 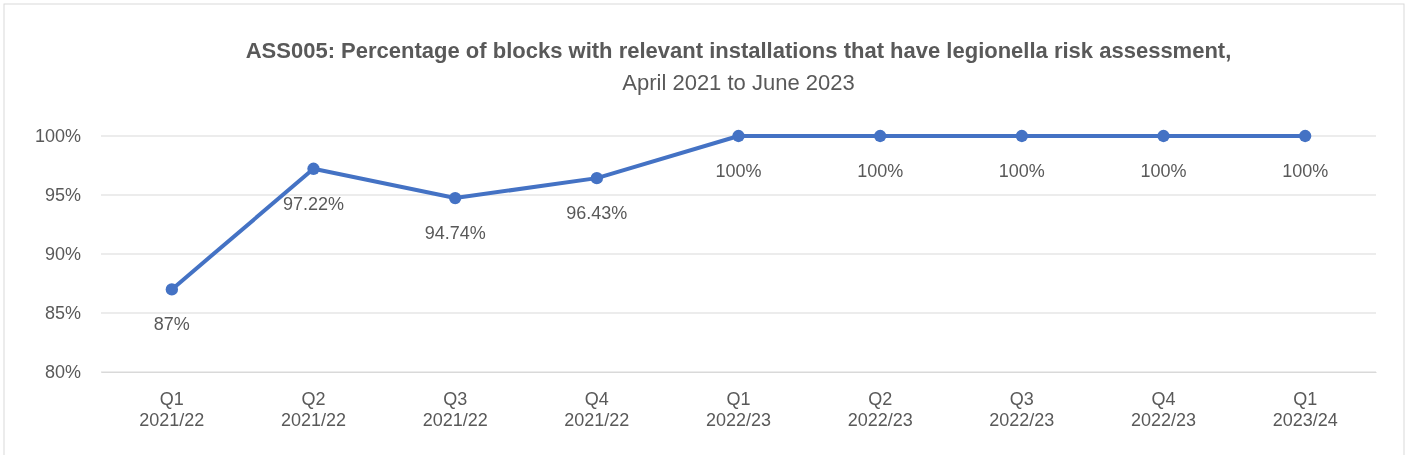 What do you see at coordinates (172, 409) in the screenshot?
I see `x-tick-label: Q1 2021/22` at bounding box center [172, 409].